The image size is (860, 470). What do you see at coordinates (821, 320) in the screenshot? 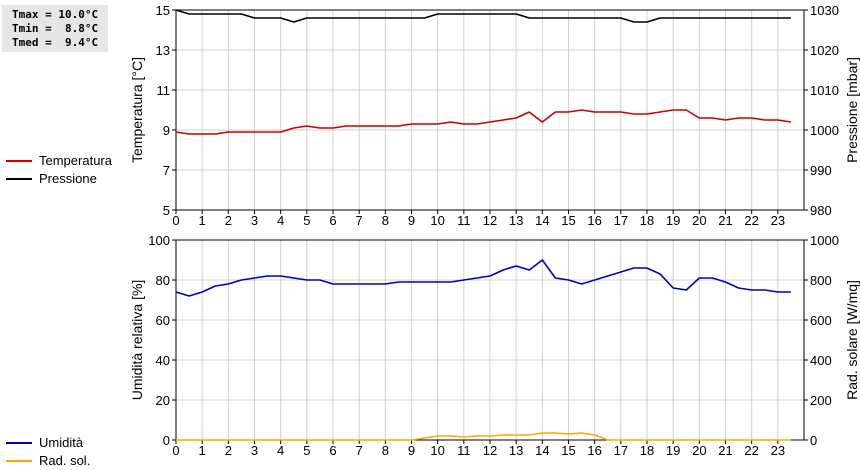
I see `y-right-tick-label: 600` at bounding box center [821, 320].